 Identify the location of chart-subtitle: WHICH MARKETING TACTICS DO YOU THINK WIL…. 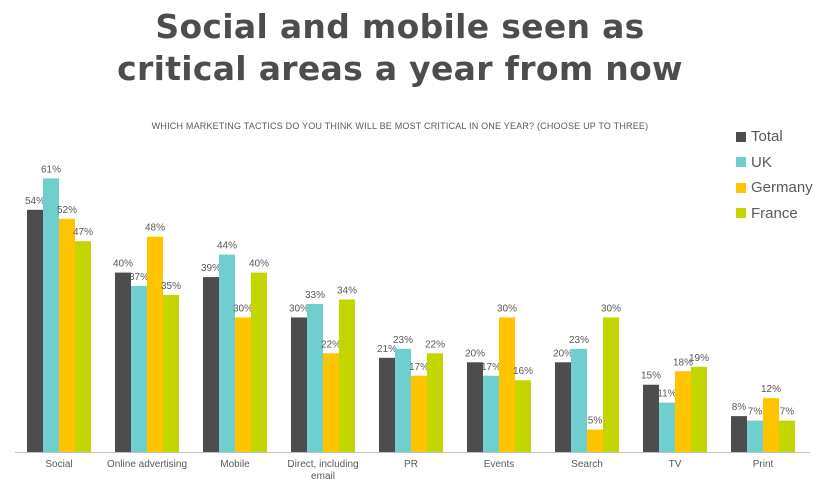
(400, 126).